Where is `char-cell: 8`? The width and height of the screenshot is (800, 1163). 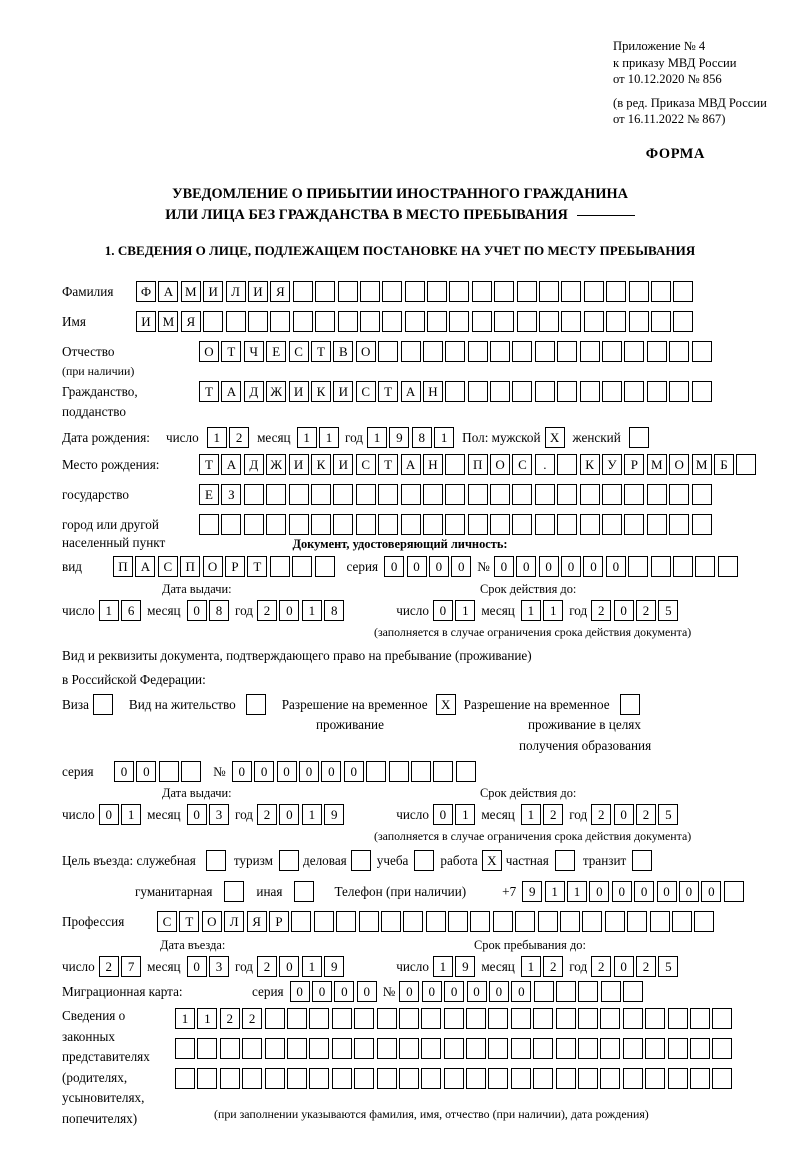 char-cell: 8 is located at coordinates (334, 610).